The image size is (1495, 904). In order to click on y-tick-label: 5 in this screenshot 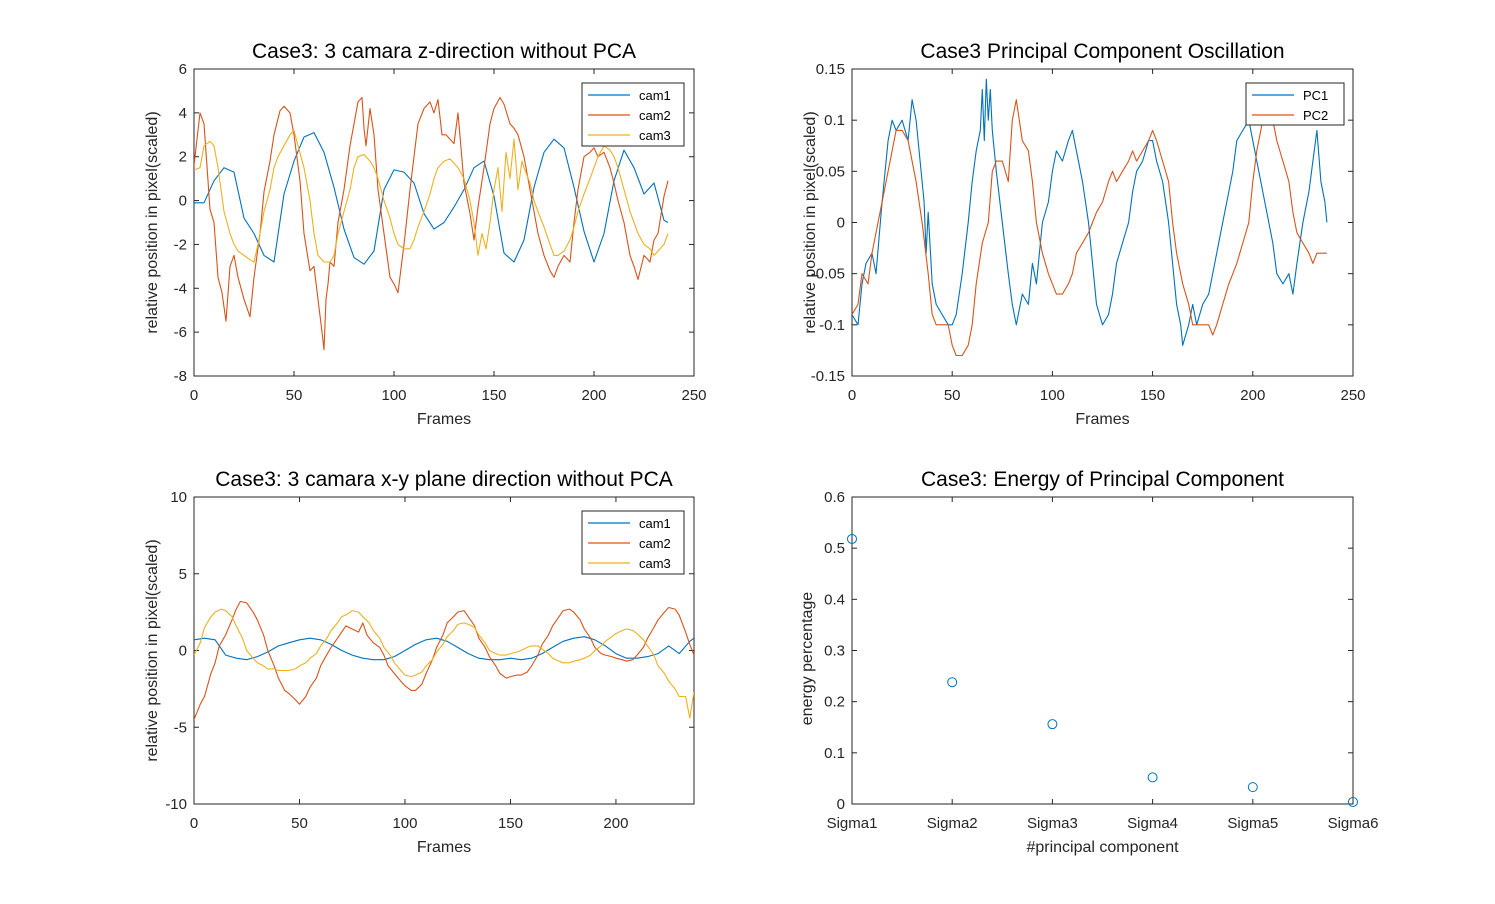, I will do `click(183, 574)`.